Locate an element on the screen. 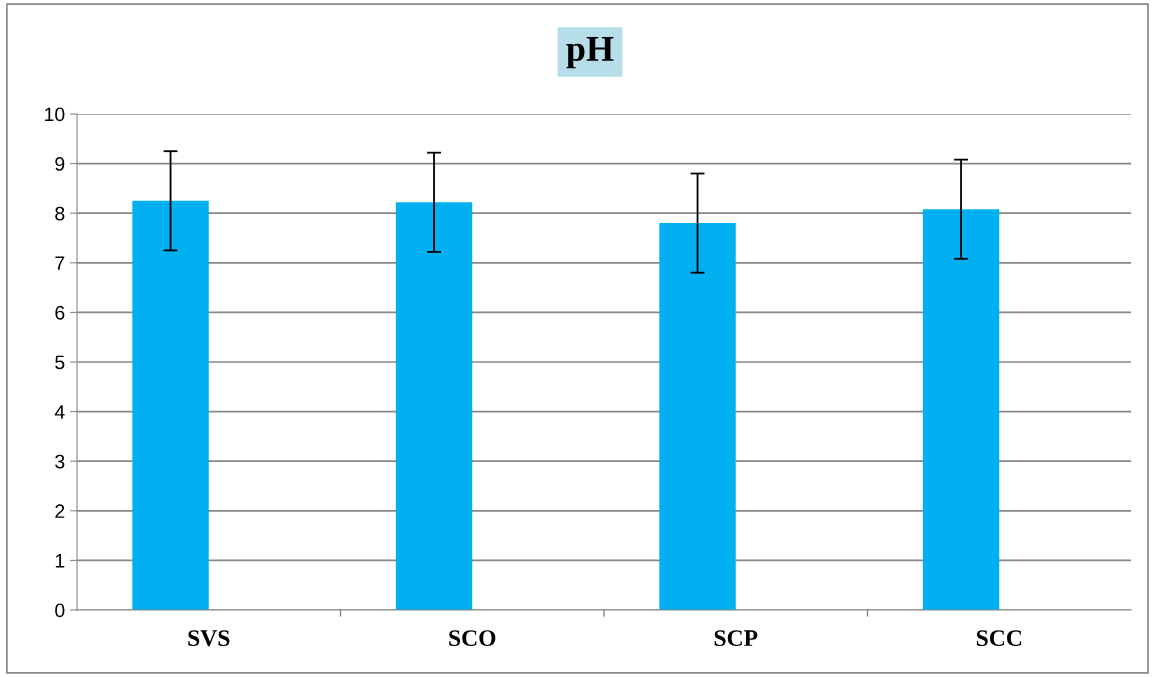 The width and height of the screenshot is (1155, 677). x-tick-label: SCP is located at coordinates (736, 638).